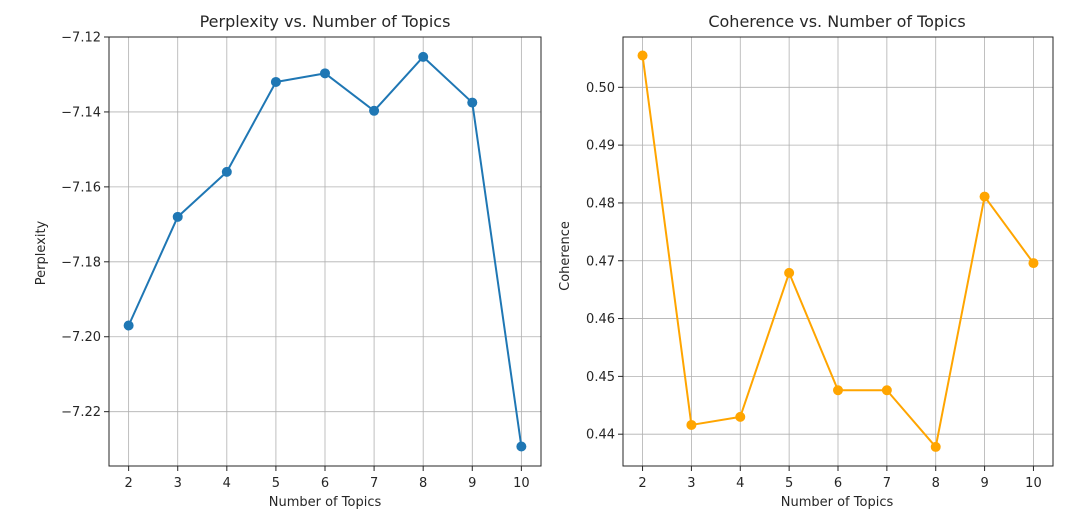 This screenshot has height=523, width=1080. What do you see at coordinates (836, 21) in the screenshot?
I see `coherence-chart-title: Coherence vs. Number of Topics` at bounding box center [836, 21].